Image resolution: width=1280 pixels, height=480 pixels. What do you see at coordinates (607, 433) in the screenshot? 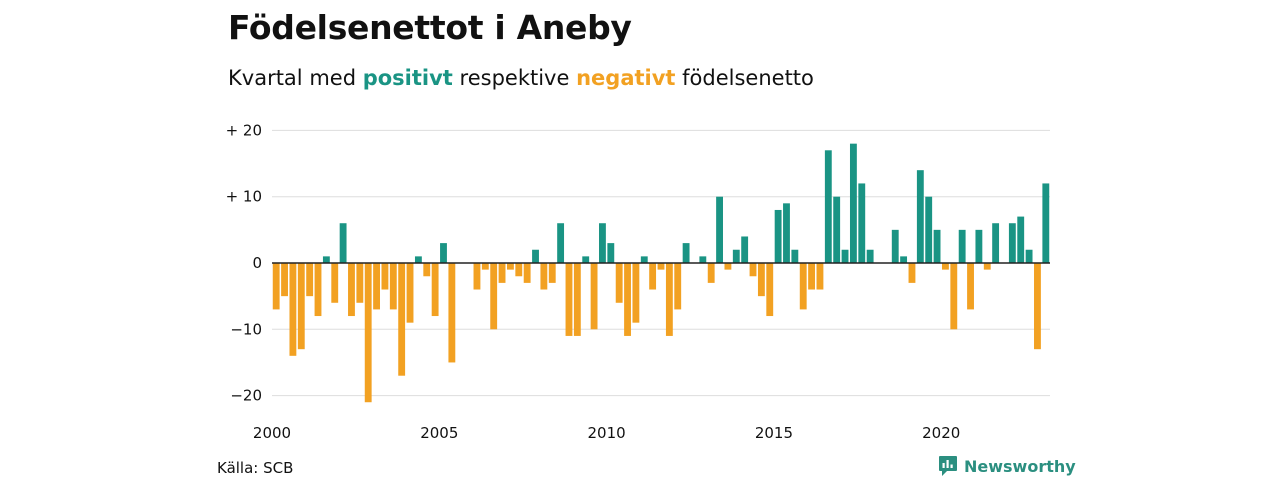
I see `x-tick-label: 2010` at bounding box center [607, 433].